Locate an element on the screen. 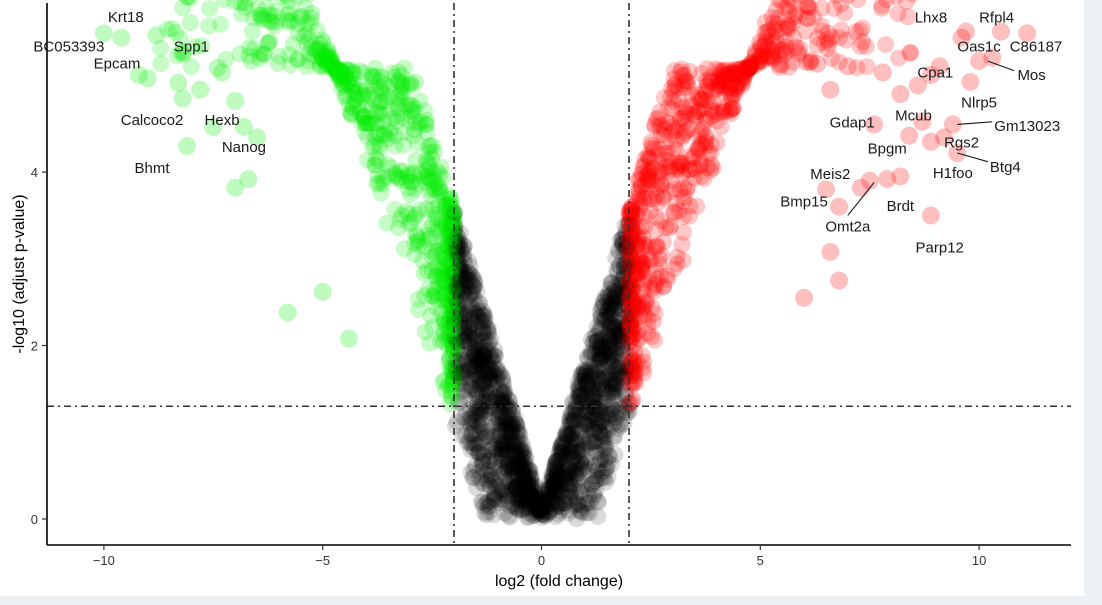 The height and width of the screenshot is (605, 1102). gene-label: Mcub is located at coordinates (913, 116).